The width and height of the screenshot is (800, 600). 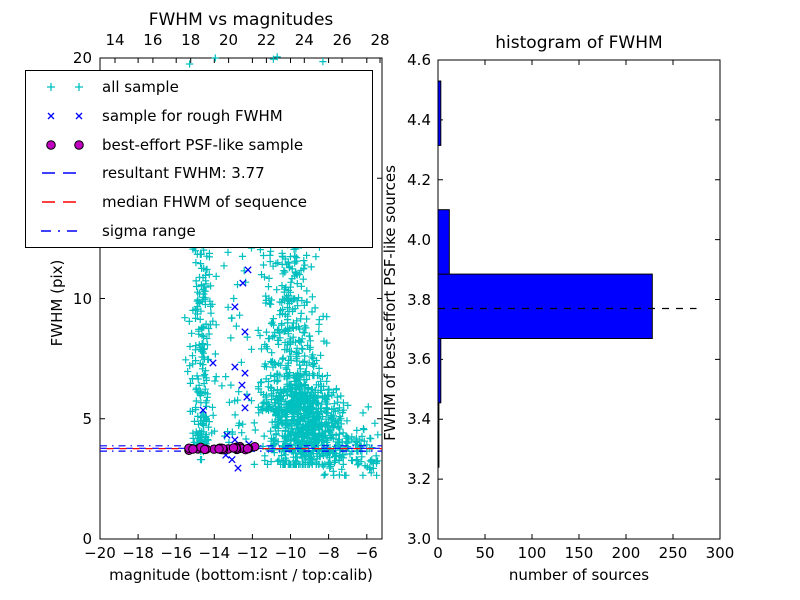 What do you see at coordinates (532, 553) in the screenshot?
I see `right-plot-x-tick-label: 100` at bounding box center [532, 553].